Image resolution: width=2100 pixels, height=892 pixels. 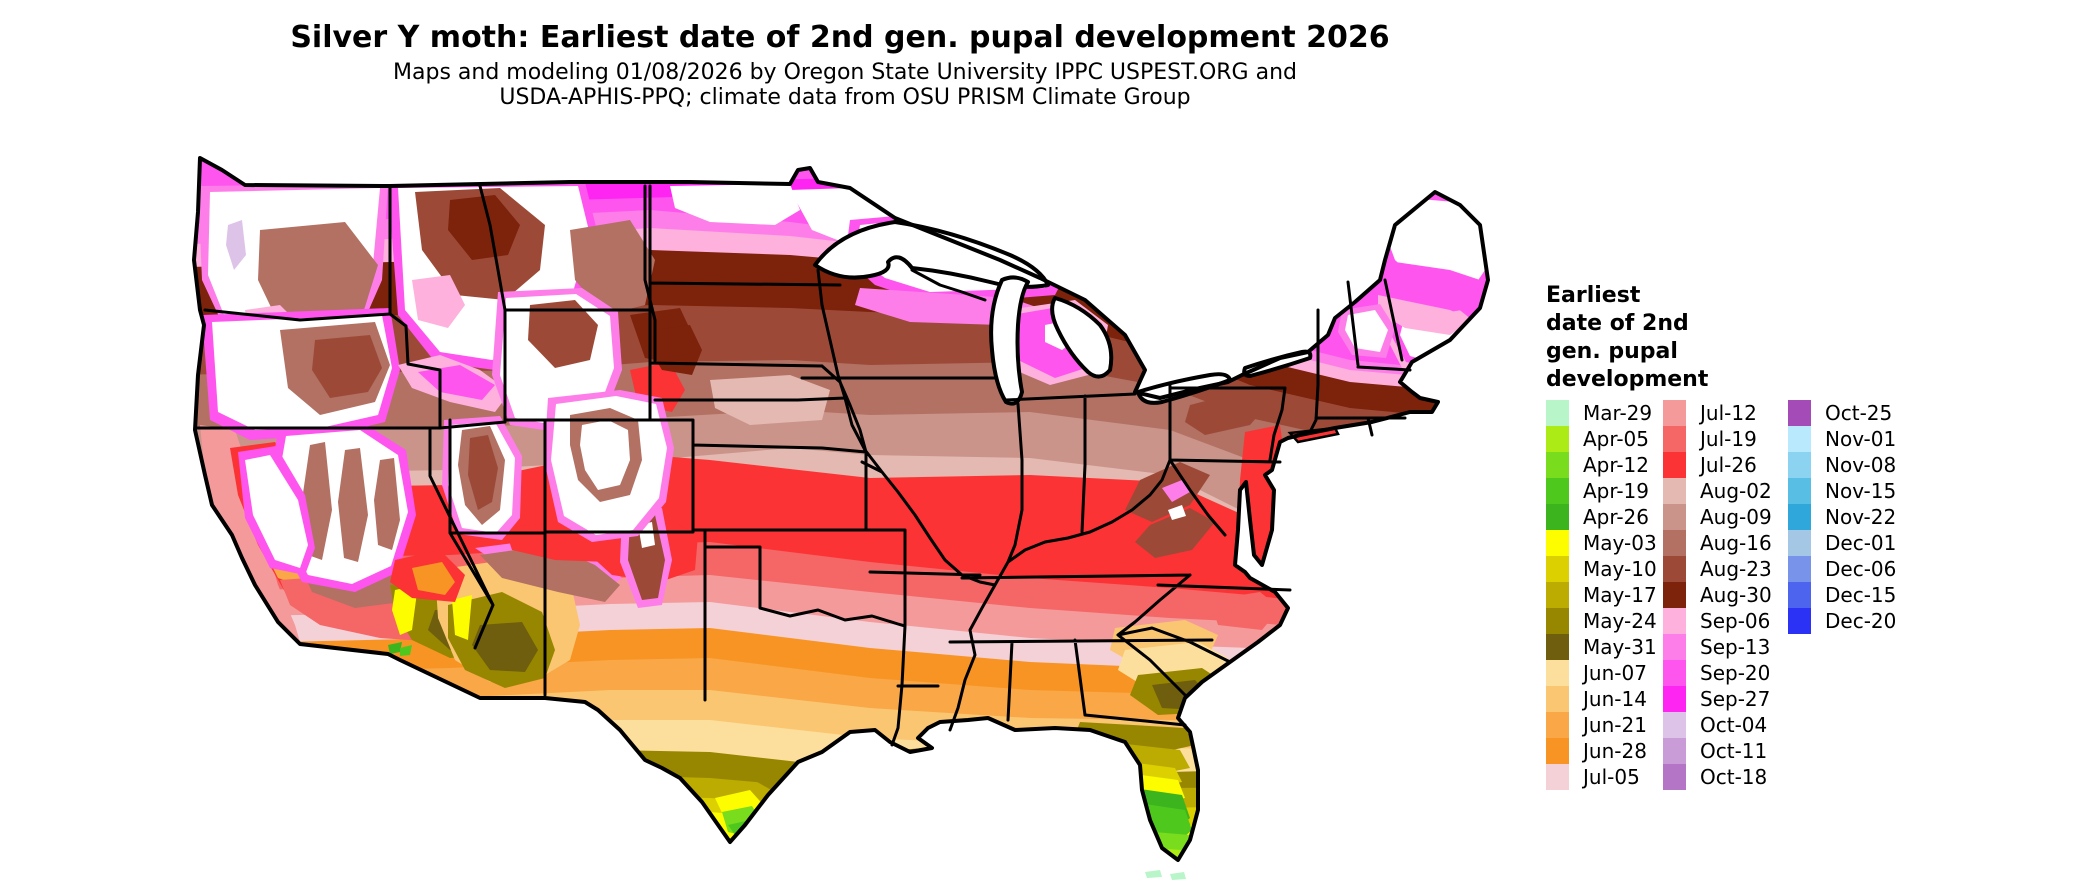 What do you see at coordinates (550, 573) in the screenshot?
I see `blob-mogollon` at bounding box center [550, 573].